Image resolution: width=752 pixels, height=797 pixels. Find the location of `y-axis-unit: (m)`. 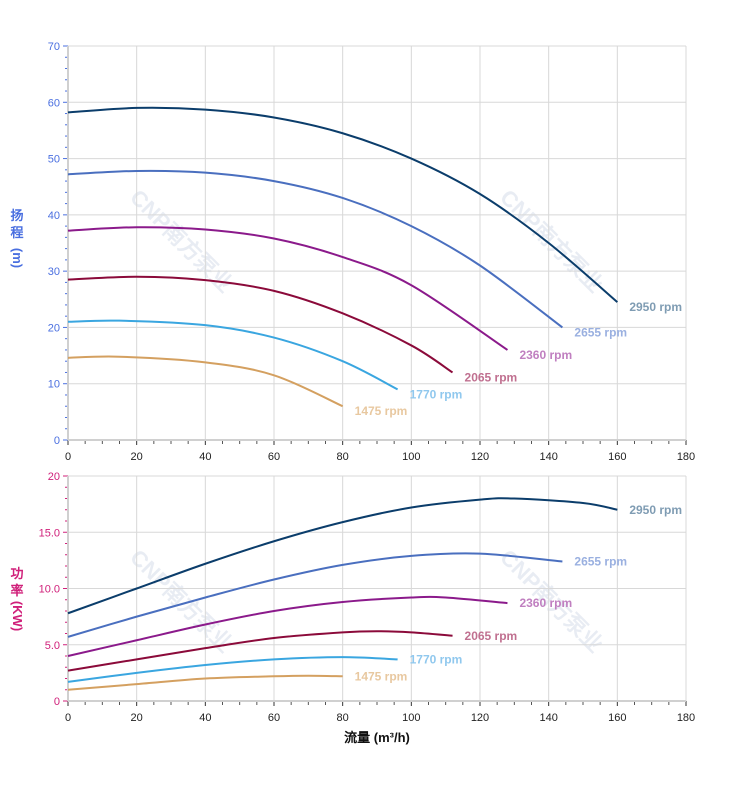

y-axis-unit: (m) is located at coordinates (17, 258).